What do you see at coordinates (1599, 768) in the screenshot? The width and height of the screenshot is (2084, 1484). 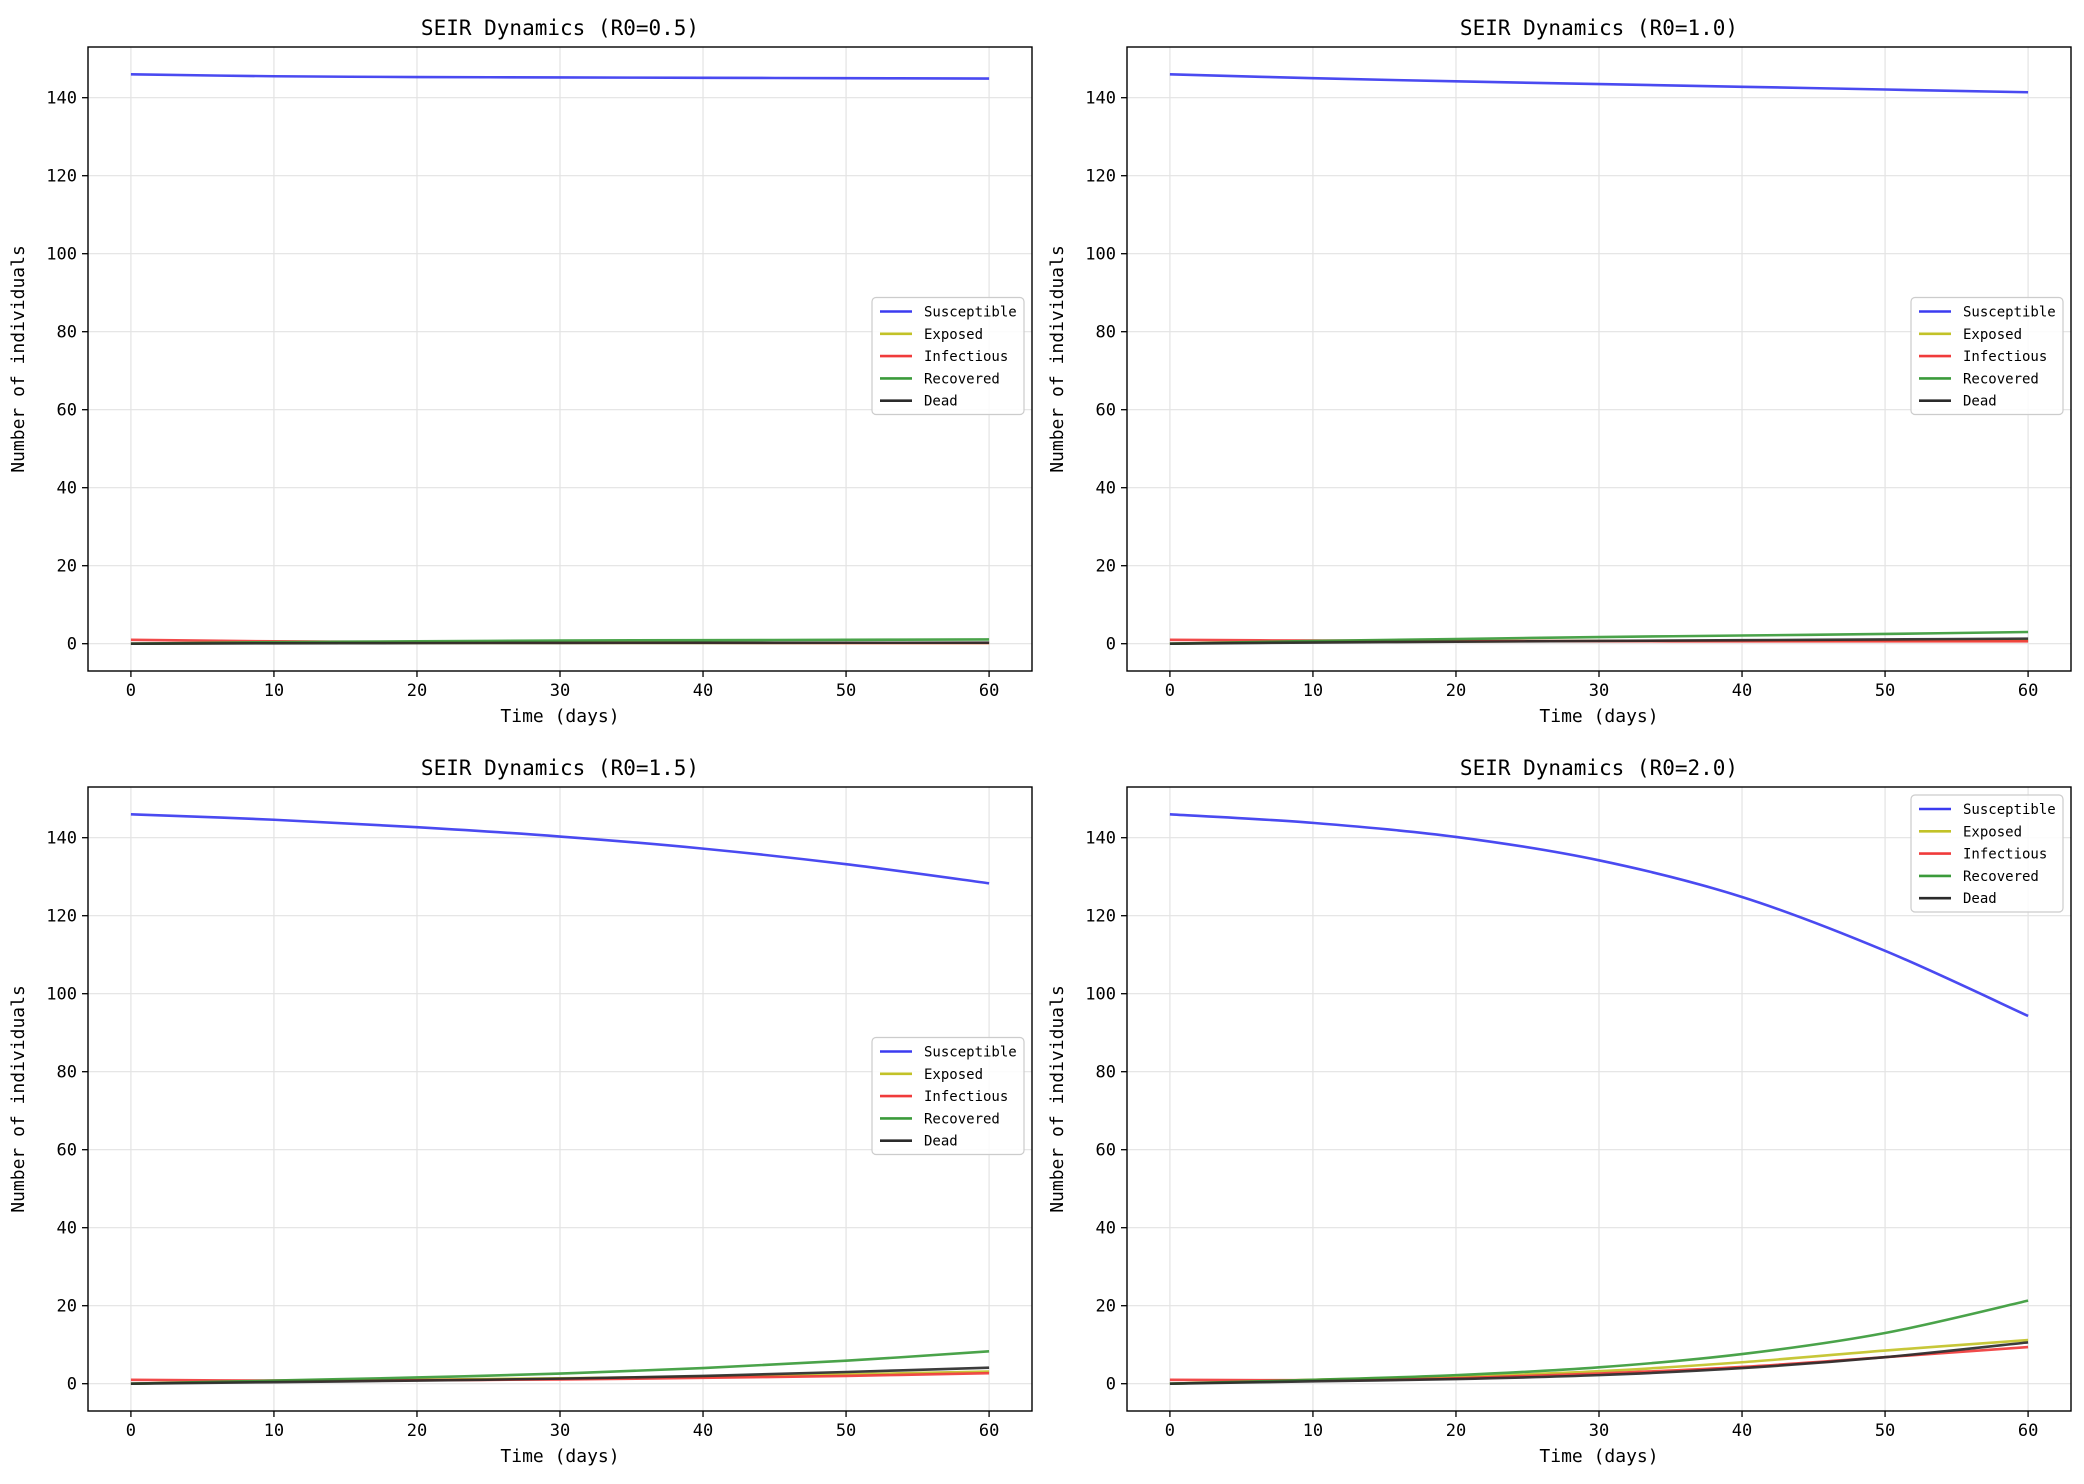 I see `chart-title: SEIR Dynamics (R0=2.0)` at bounding box center [1599, 768].